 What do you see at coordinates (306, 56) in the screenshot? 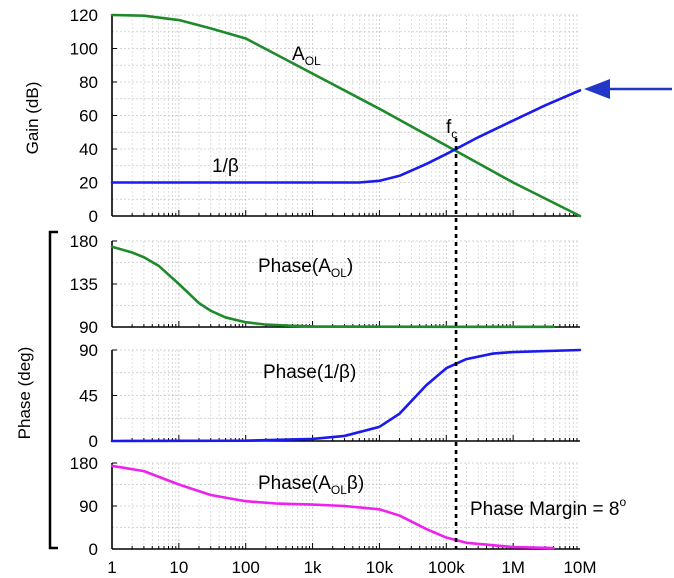
I see `aol-curve-label: AOL` at bounding box center [306, 56].